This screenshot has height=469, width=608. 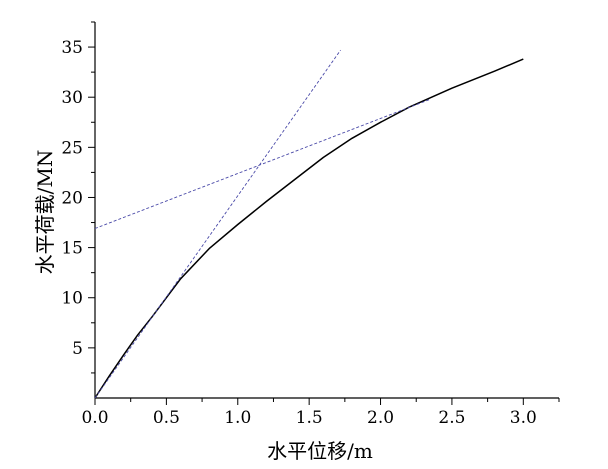 What do you see at coordinates (72, 249) in the screenshot?
I see `y-tick-label: 15` at bounding box center [72, 249].